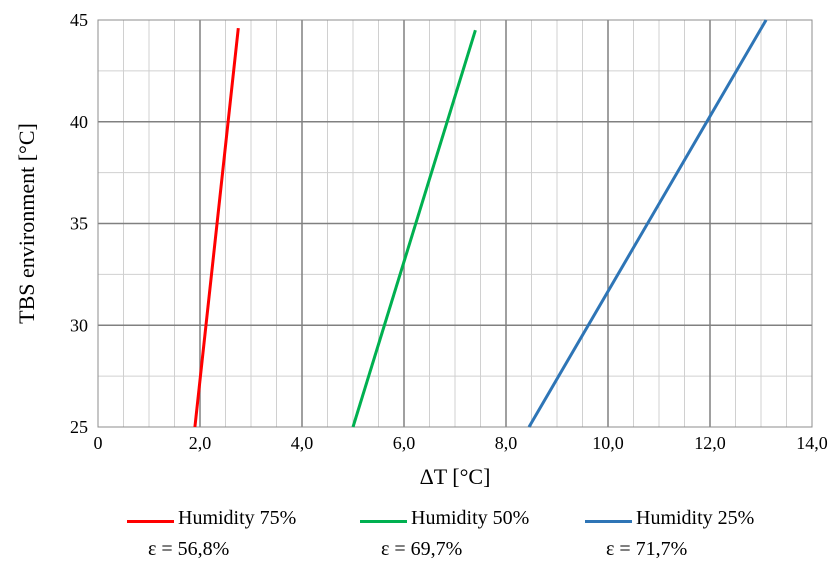 Image resolution: width=830 pixels, height=568 pixels. What do you see at coordinates (79, 122) in the screenshot?
I see `y-tick-label: 40` at bounding box center [79, 122].